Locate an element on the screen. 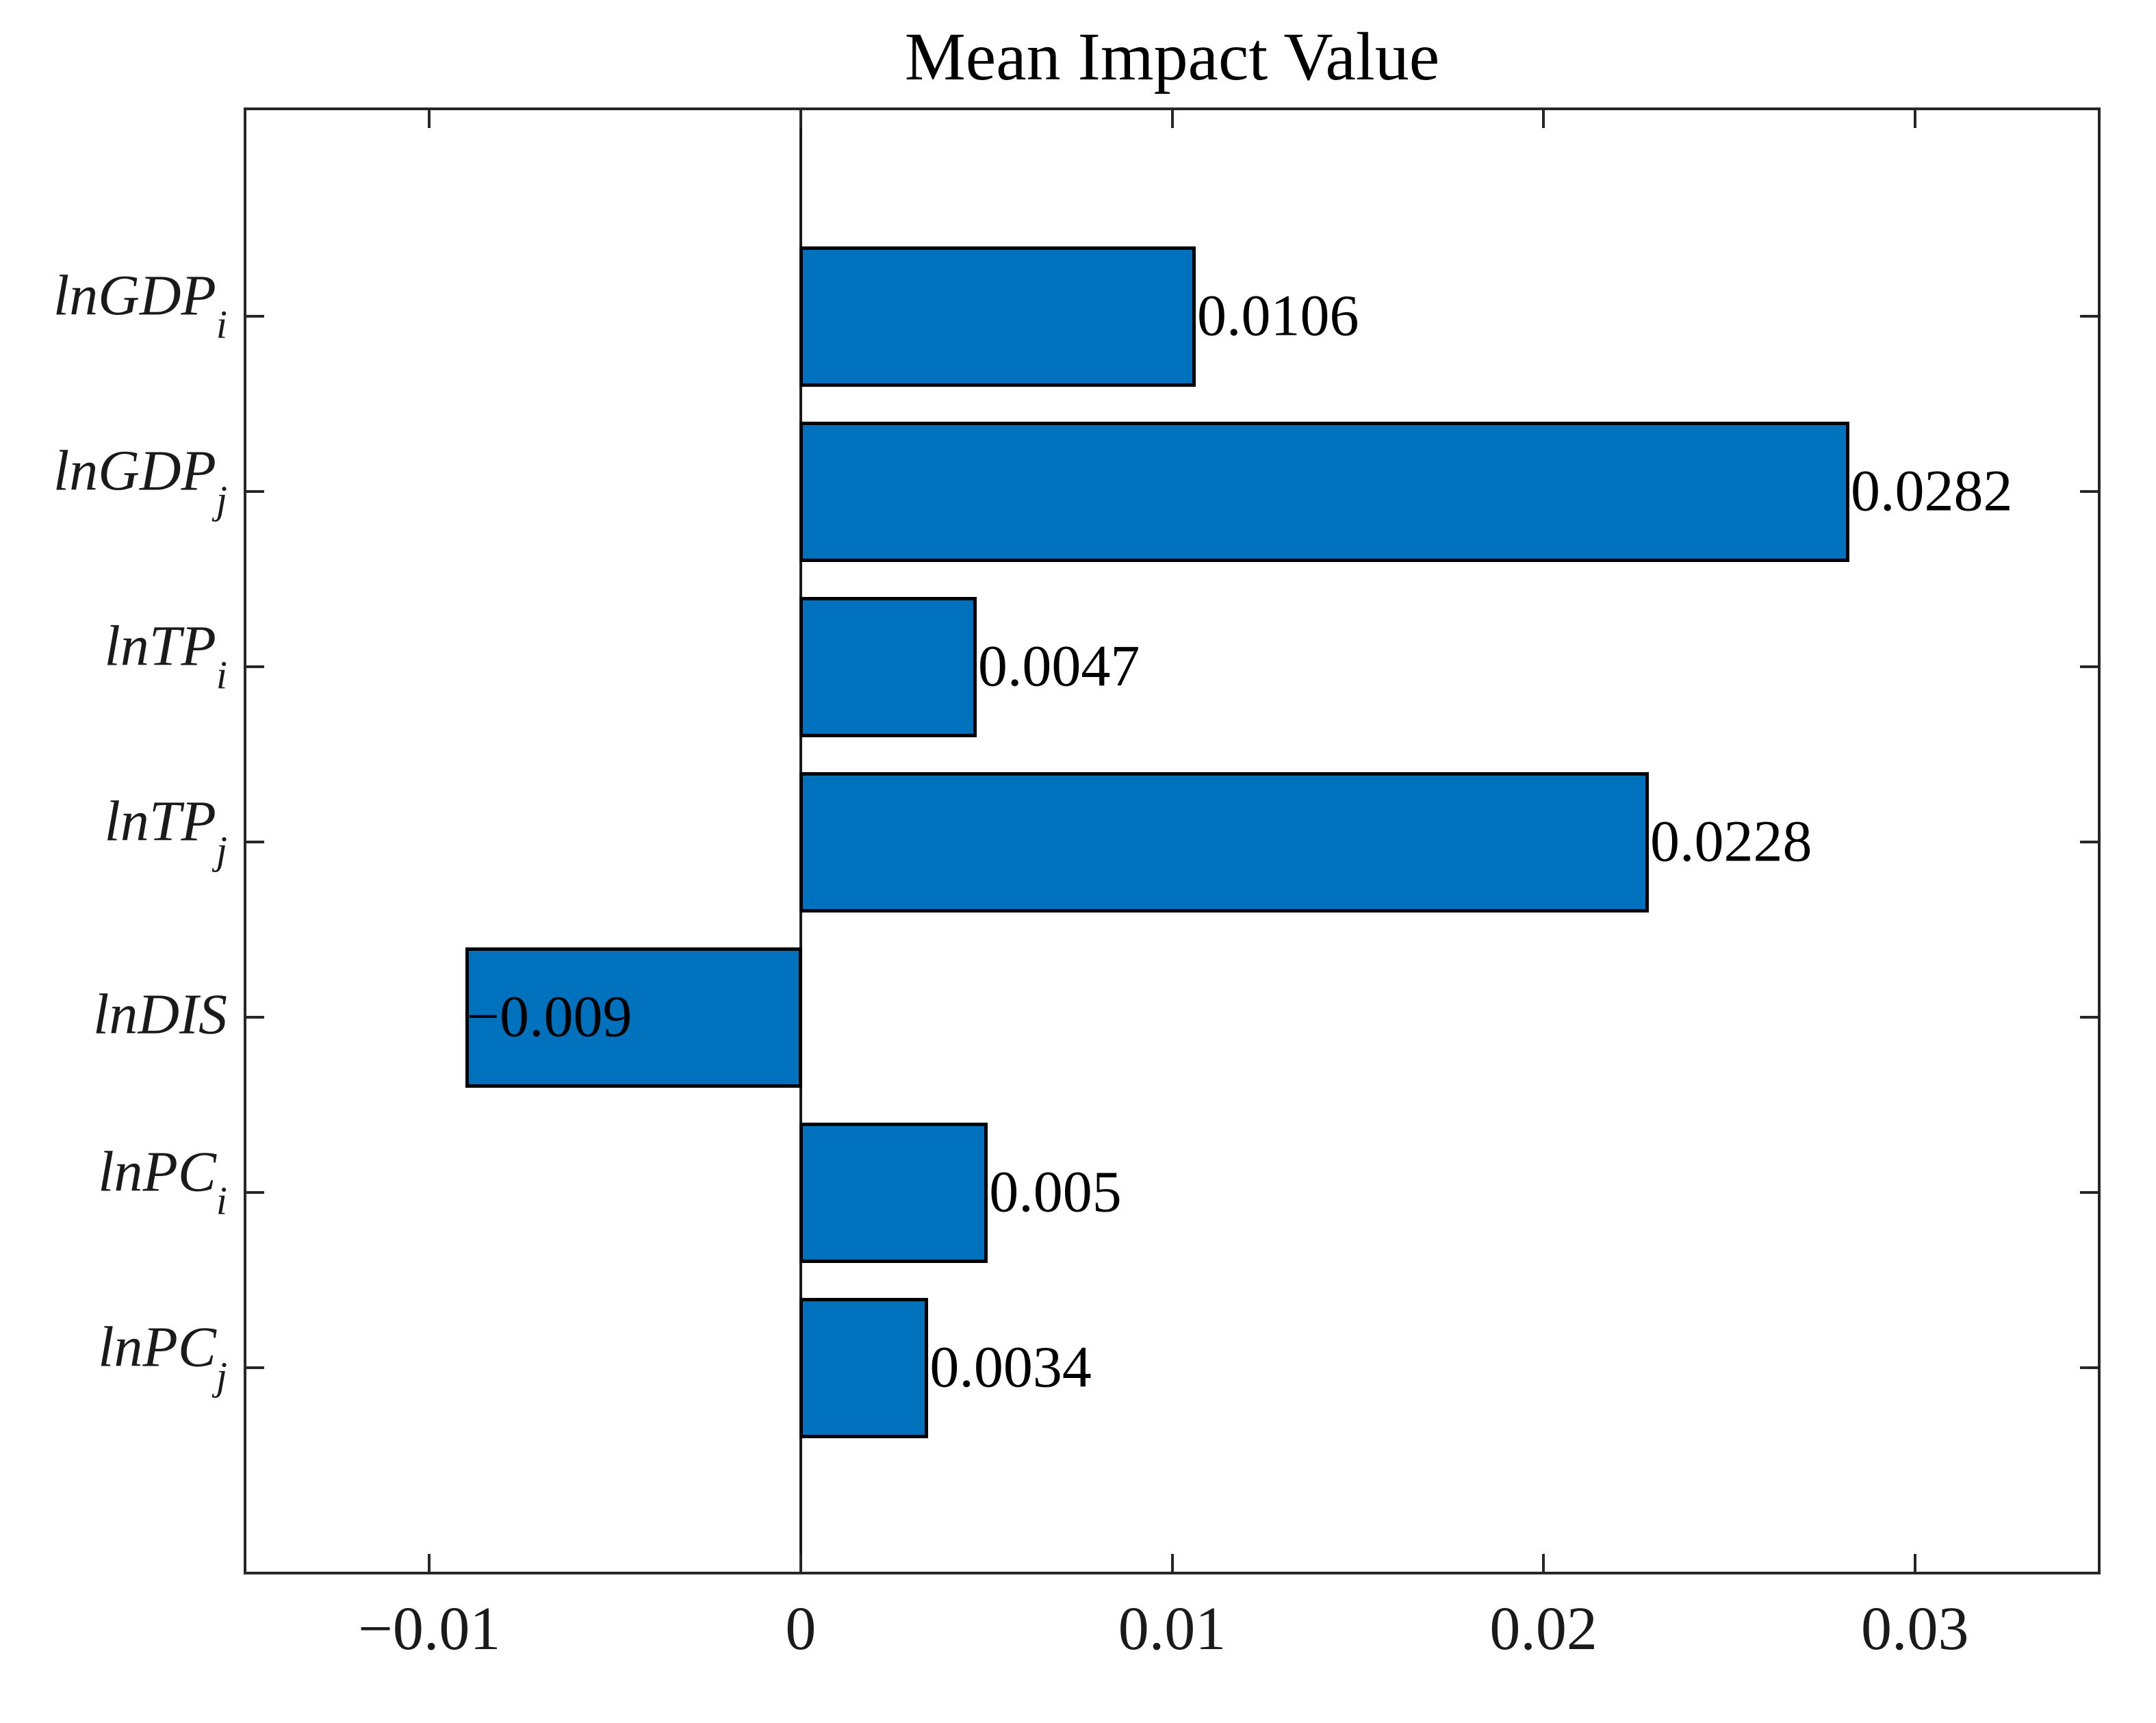 The width and height of the screenshot is (2156, 1723). x-tick-label: 0.03 is located at coordinates (1914, 1629).